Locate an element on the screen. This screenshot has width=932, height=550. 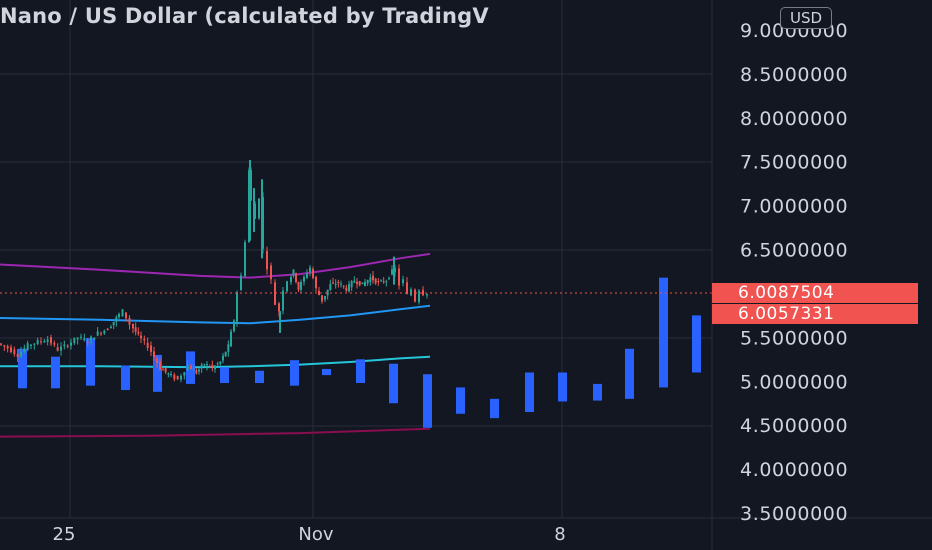
time-tick-label: 25 is located at coordinates (64, 534).